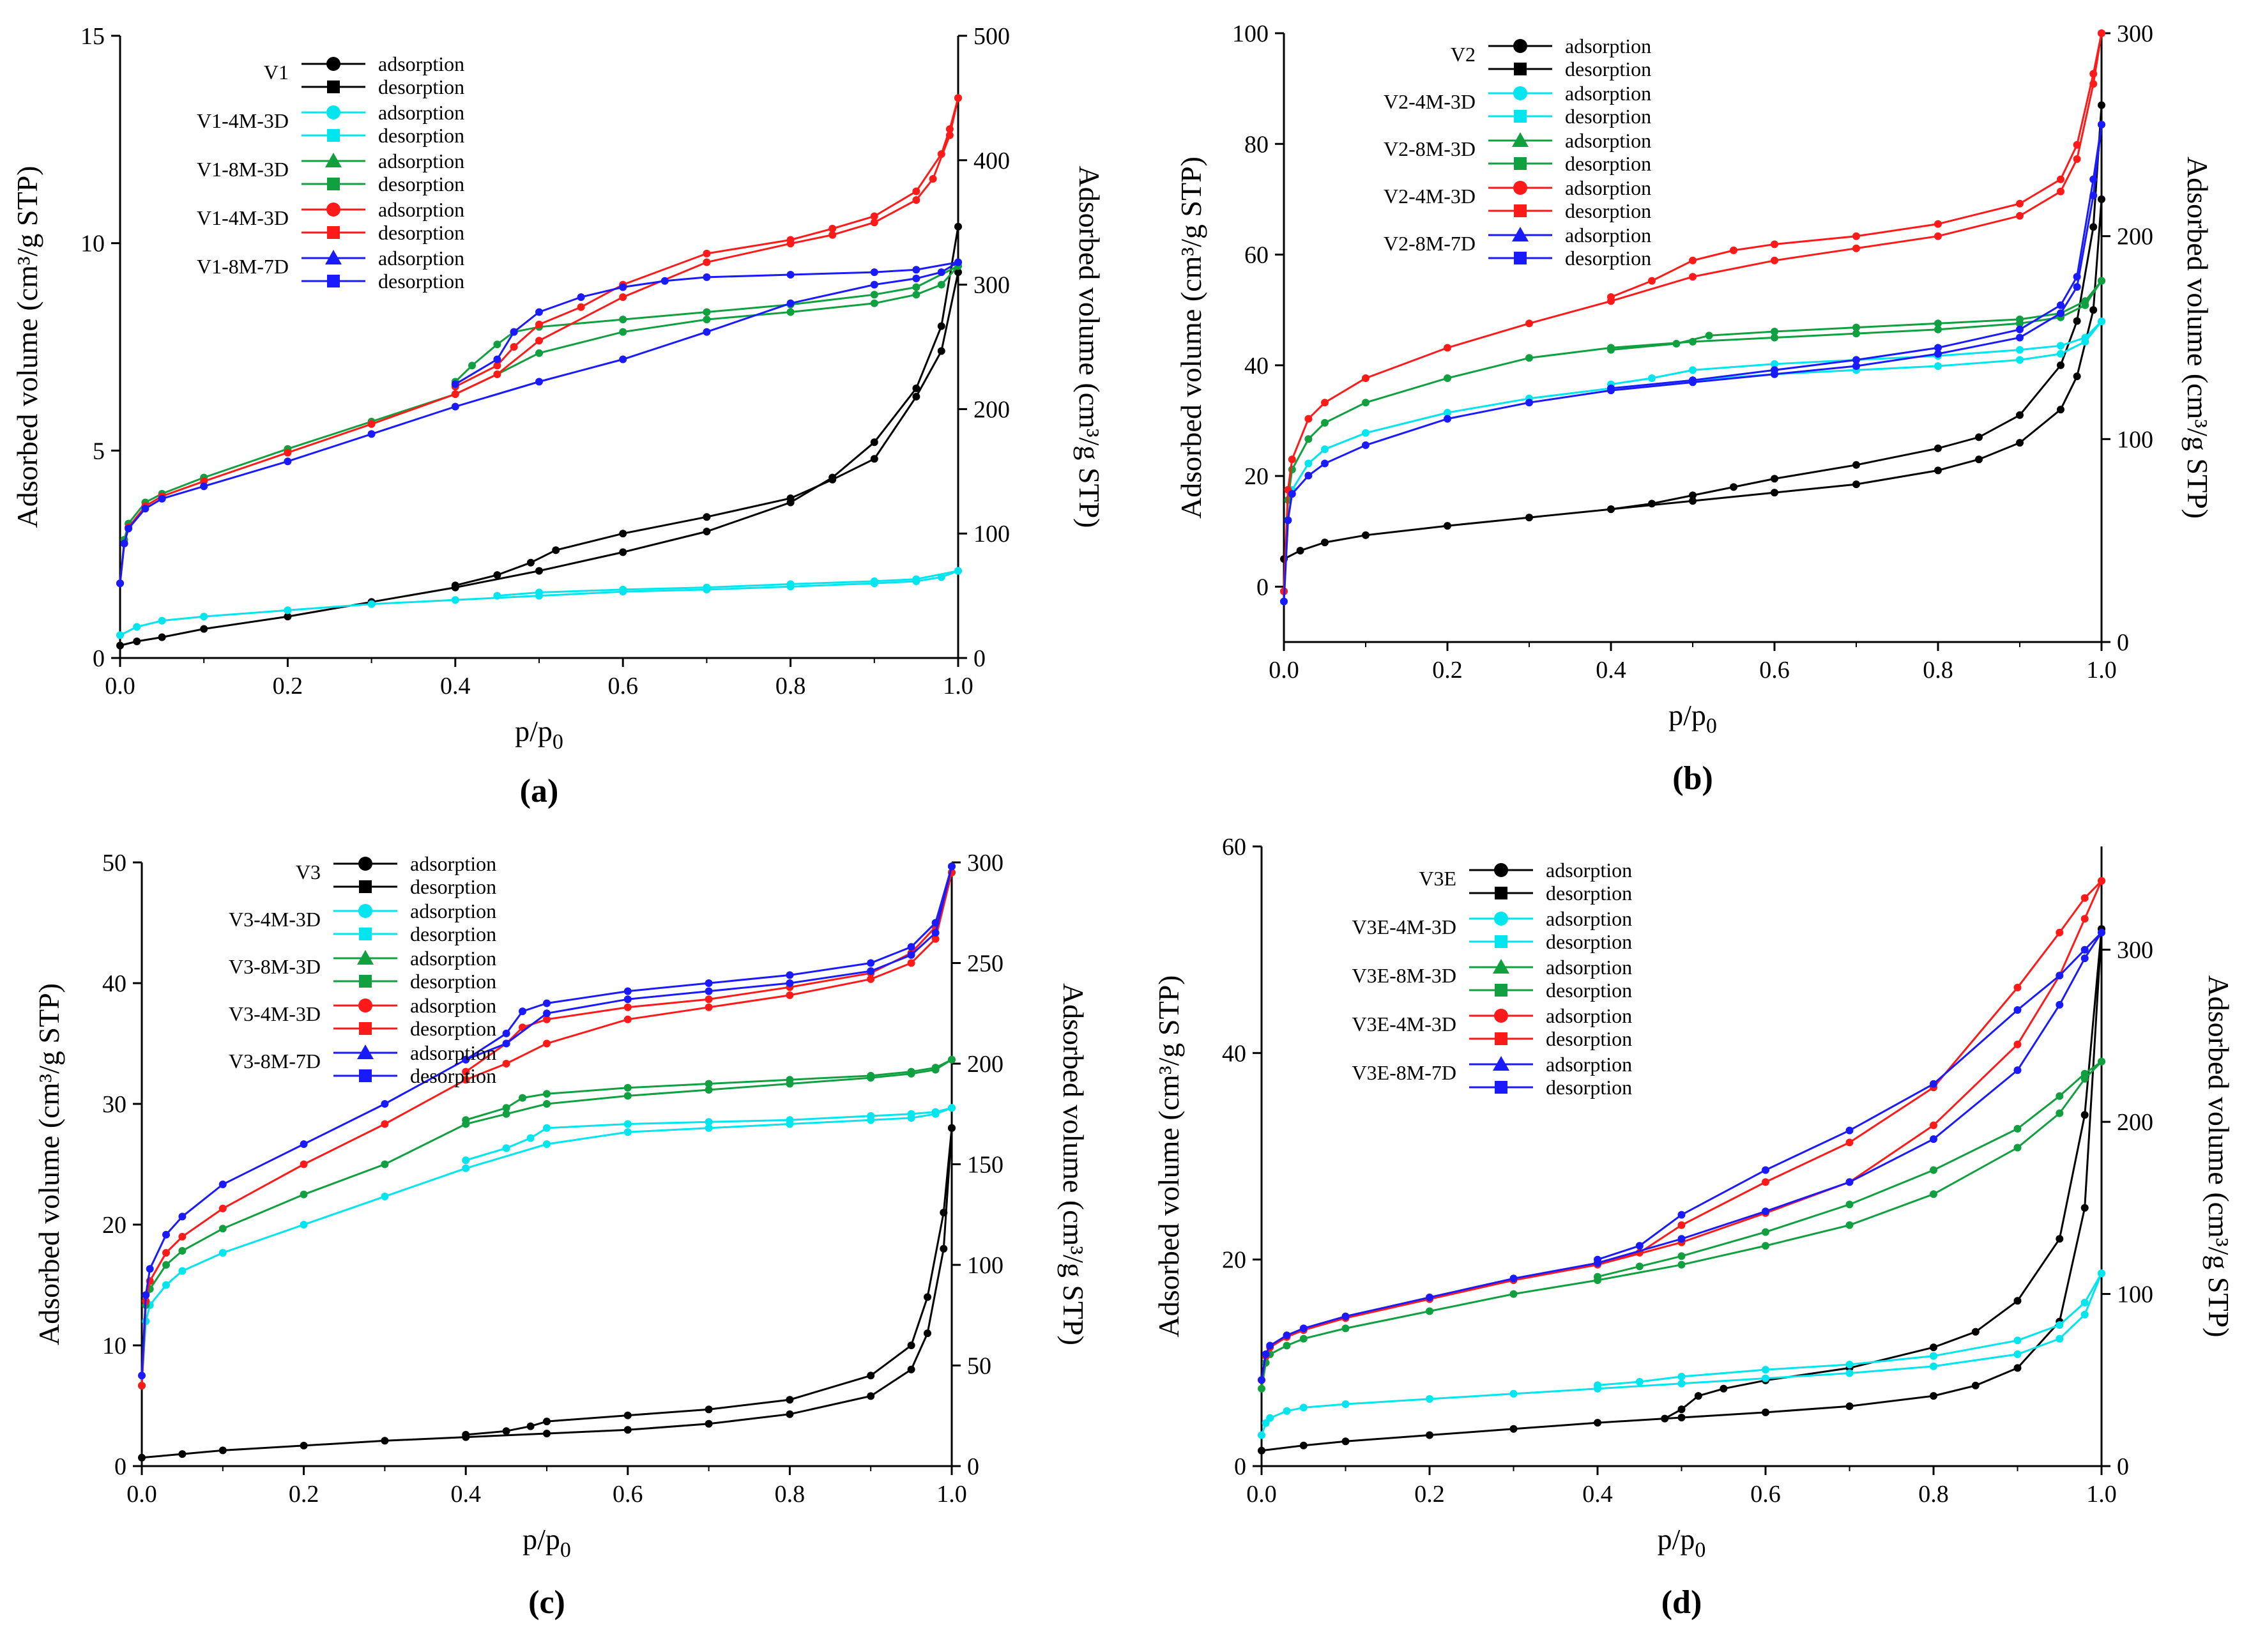  What do you see at coordinates (546, 1602) in the screenshot?
I see `panel-label: (c)` at bounding box center [546, 1602].